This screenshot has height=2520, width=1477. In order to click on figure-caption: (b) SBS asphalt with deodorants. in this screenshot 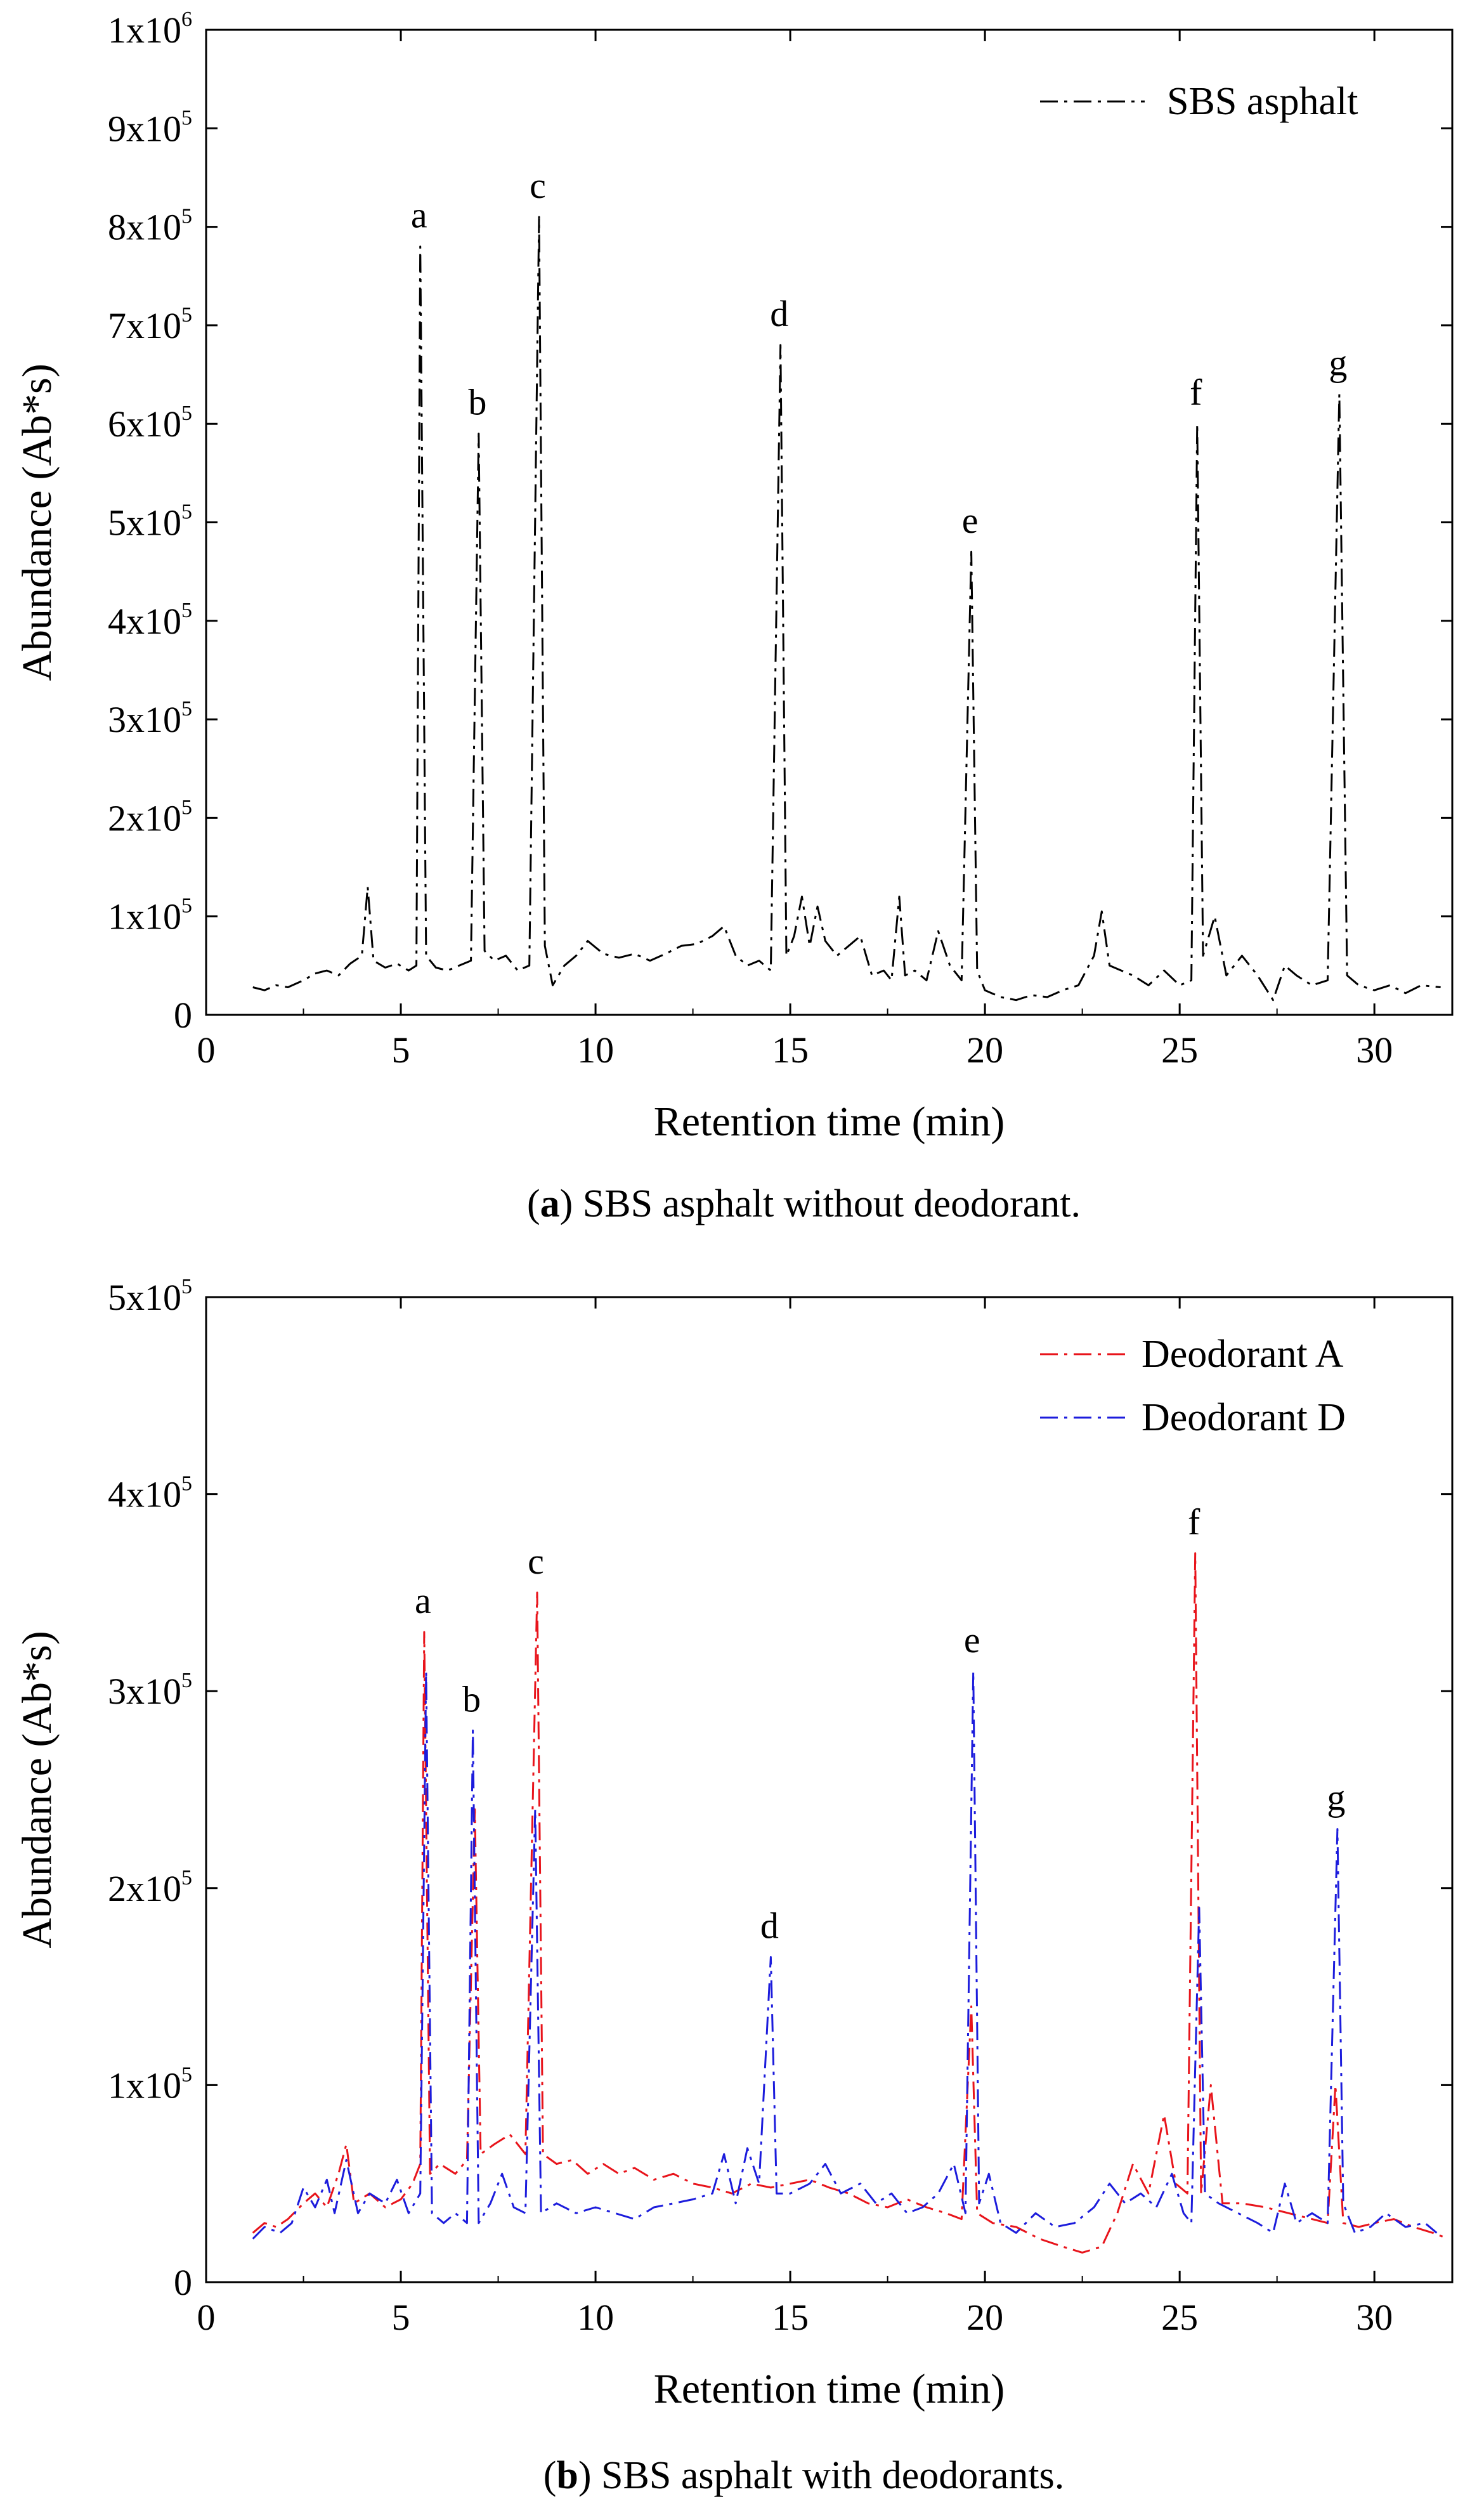, I will do `click(803, 2475)`.